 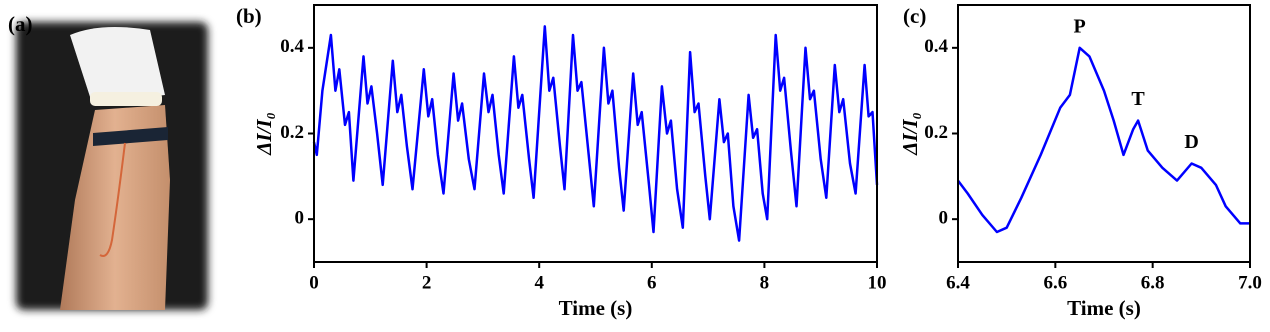 What do you see at coordinates (1055, 282) in the screenshot?
I see `x-tick-label: 6.6` at bounding box center [1055, 282].